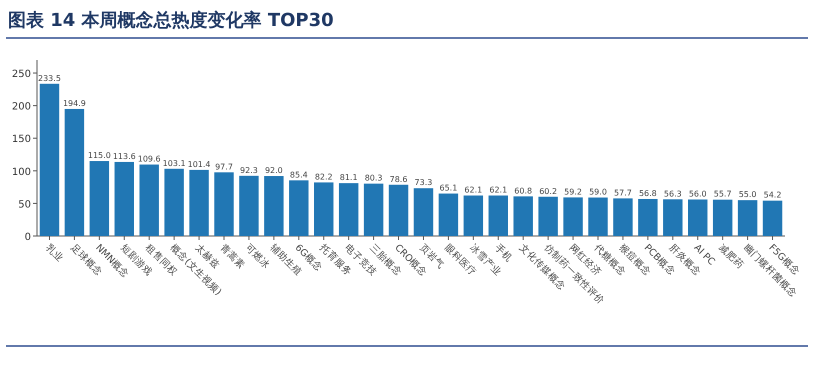 The width and height of the screenshot is (814, 383). What do you see at coordinates (224, 167) in the screenshot?
I see `data-label: 97.7` at bounding box center [224, 167].